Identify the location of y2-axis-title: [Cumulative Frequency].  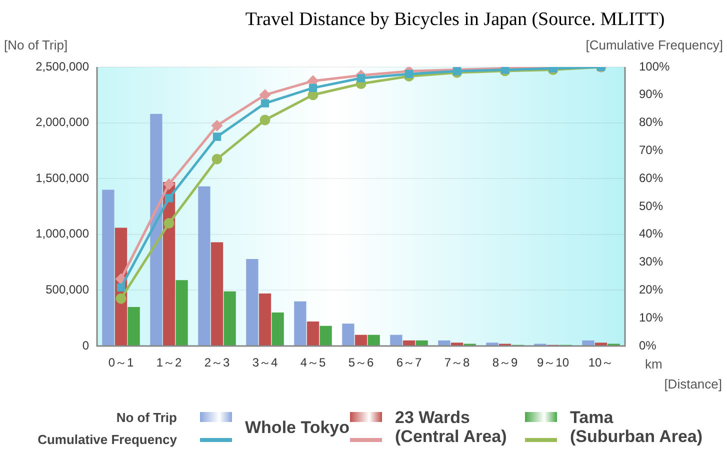
(654, 45).